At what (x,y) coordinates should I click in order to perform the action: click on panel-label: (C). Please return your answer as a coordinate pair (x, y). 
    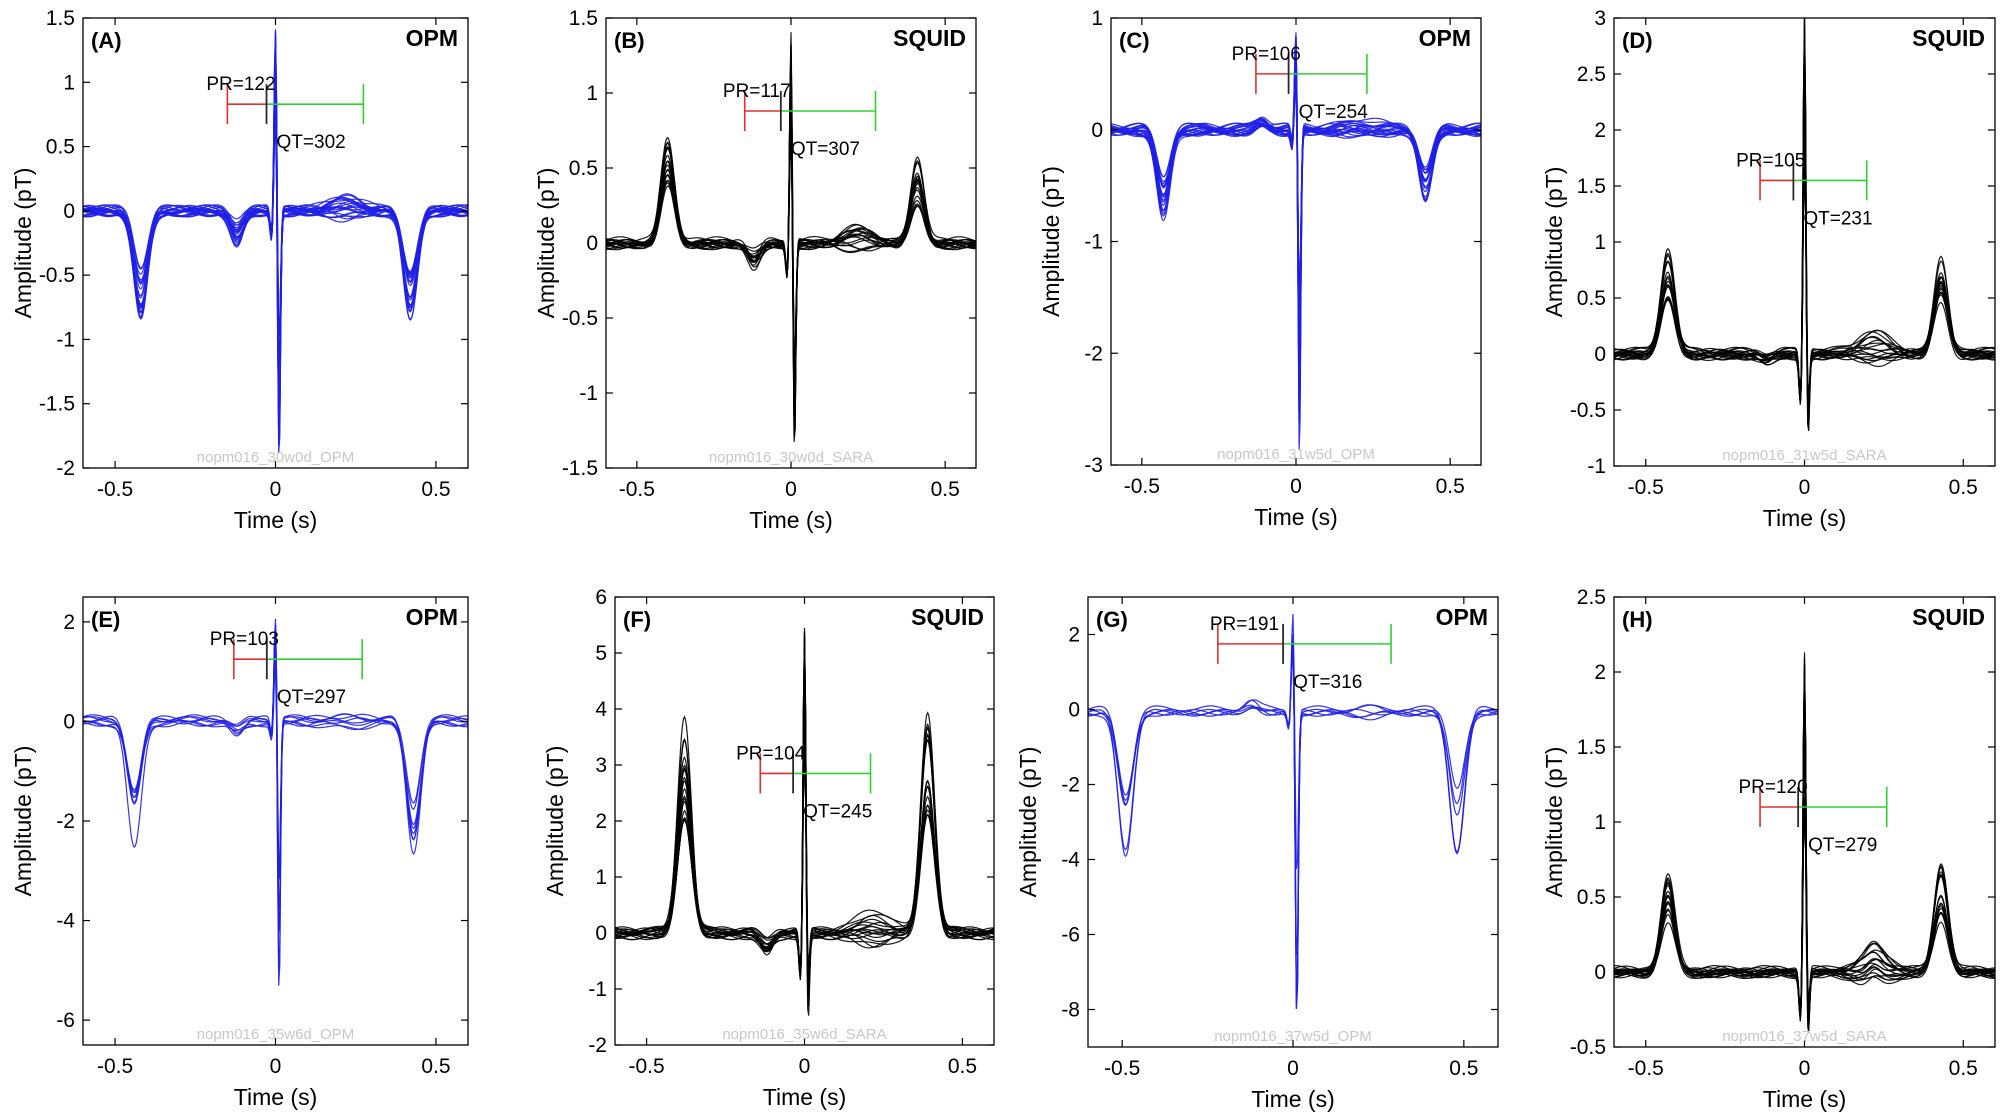
    Looking at the image, I should click on (1134, 40).